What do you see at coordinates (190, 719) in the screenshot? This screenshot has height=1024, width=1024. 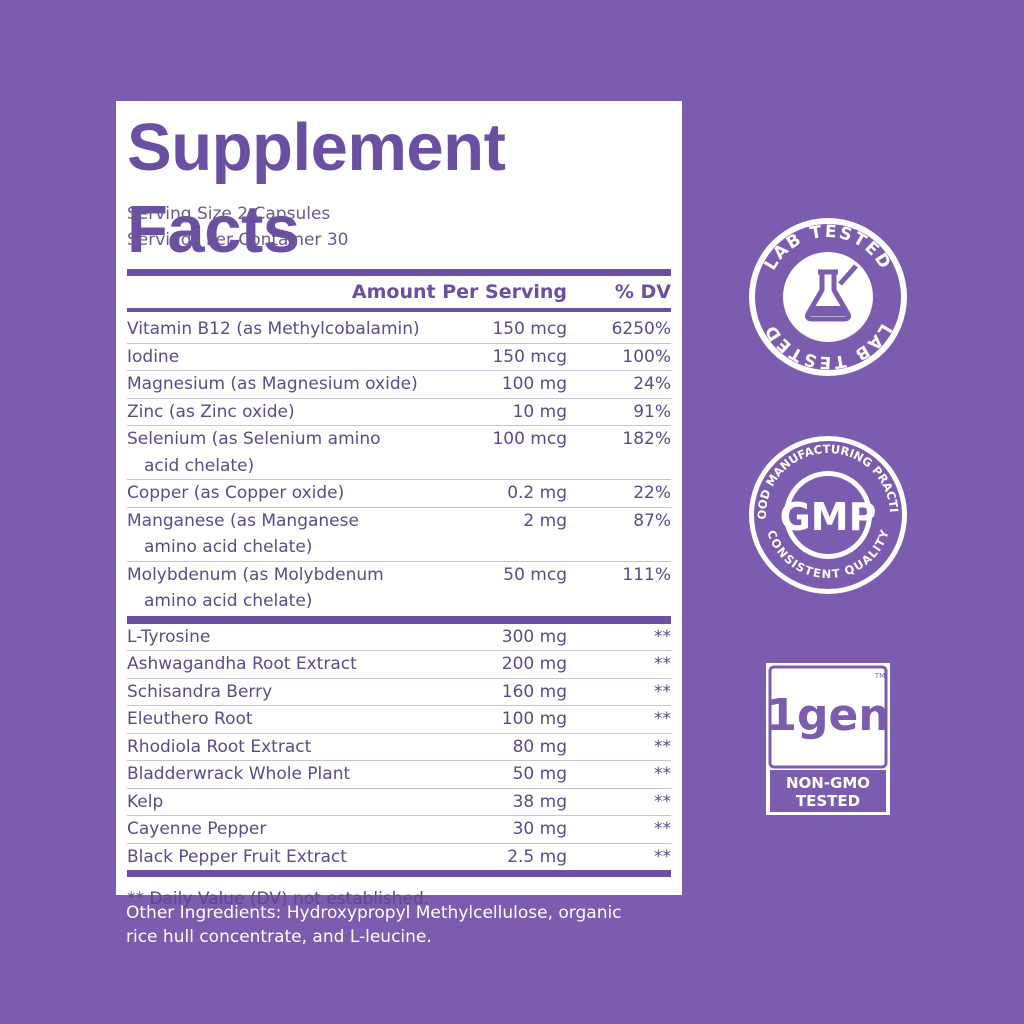 I see `nutrient-name-line: Eleuthero Root` at bounding box center [190, 719].